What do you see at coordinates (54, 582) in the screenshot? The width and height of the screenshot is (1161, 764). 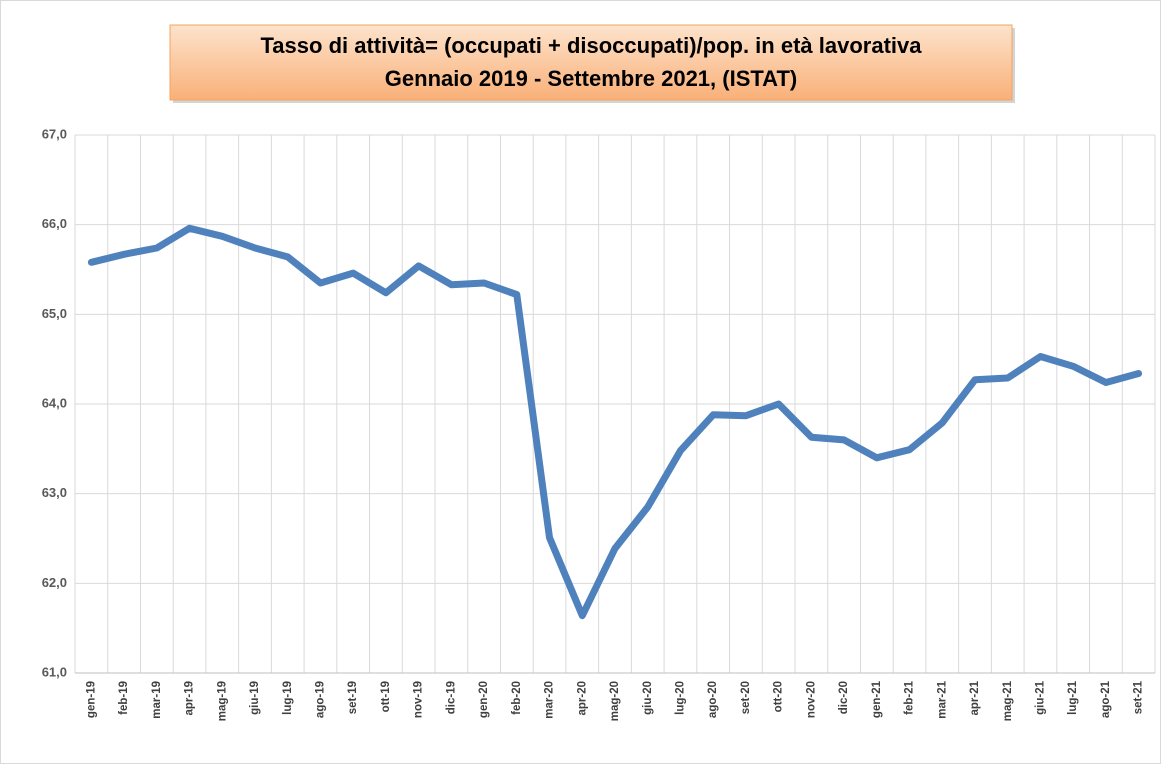 I see `y-tick-label: 62,0` at bounding box center [54, 582].